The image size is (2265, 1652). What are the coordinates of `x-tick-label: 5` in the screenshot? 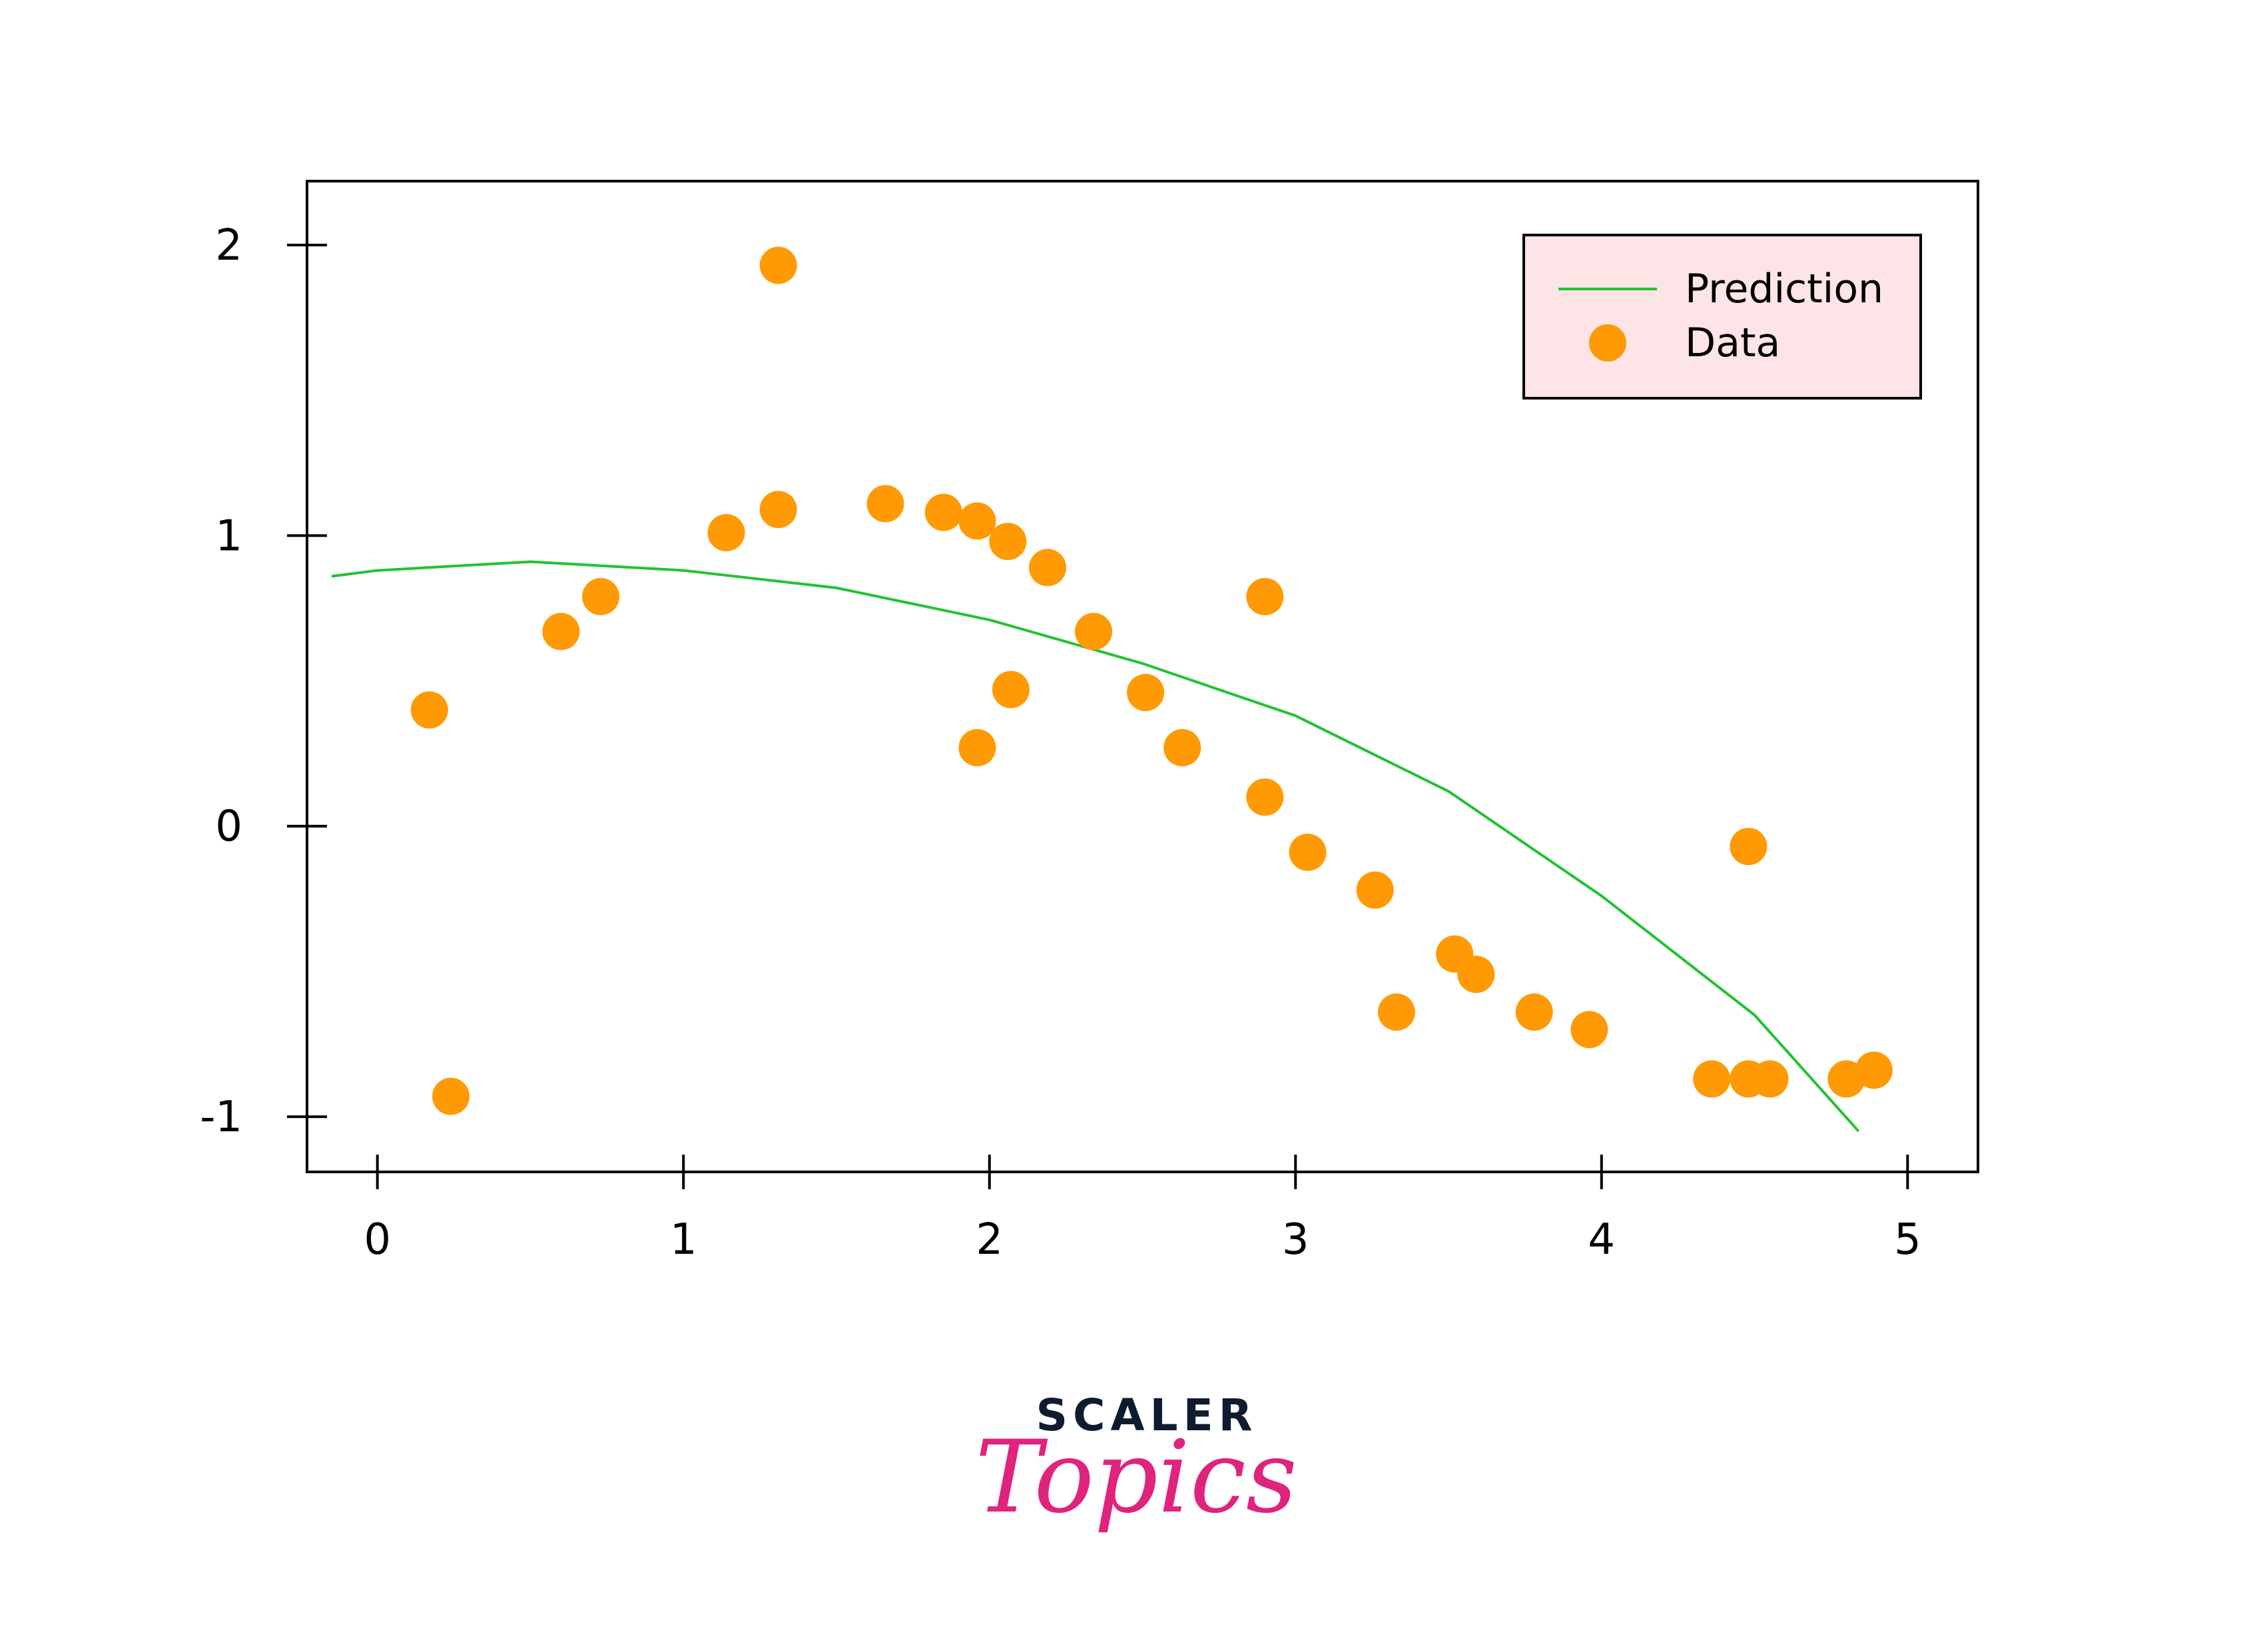 It's located at (1907, 1239).